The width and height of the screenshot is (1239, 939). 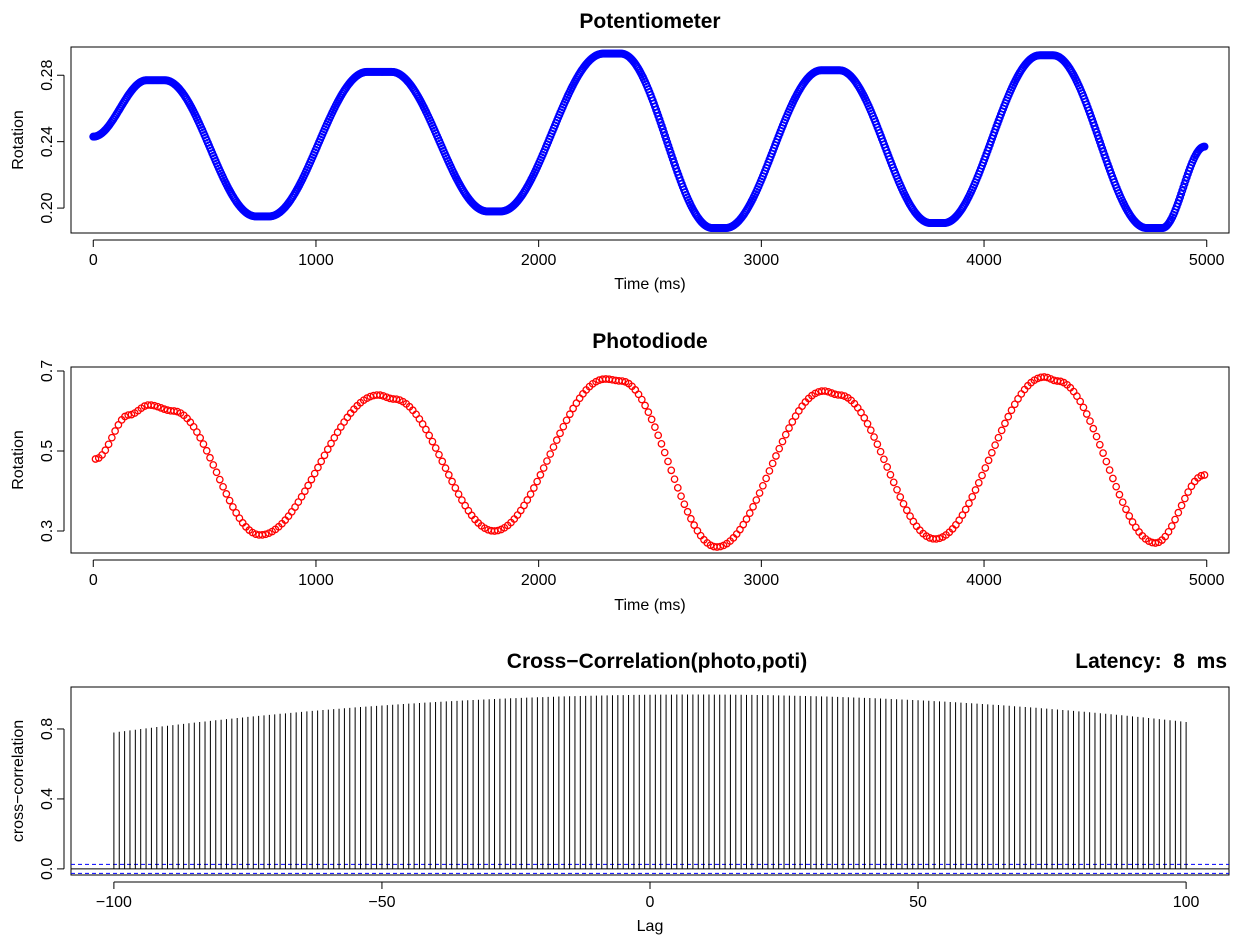 I want to click on x-tick-label: −50, so click(x=381, y=902).